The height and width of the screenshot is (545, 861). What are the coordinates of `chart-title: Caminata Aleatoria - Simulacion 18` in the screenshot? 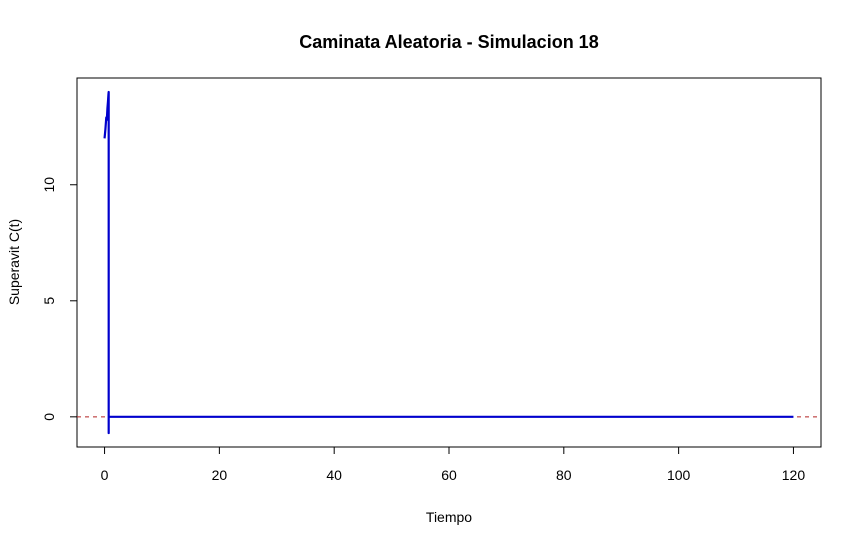 It's located at (448, 42).